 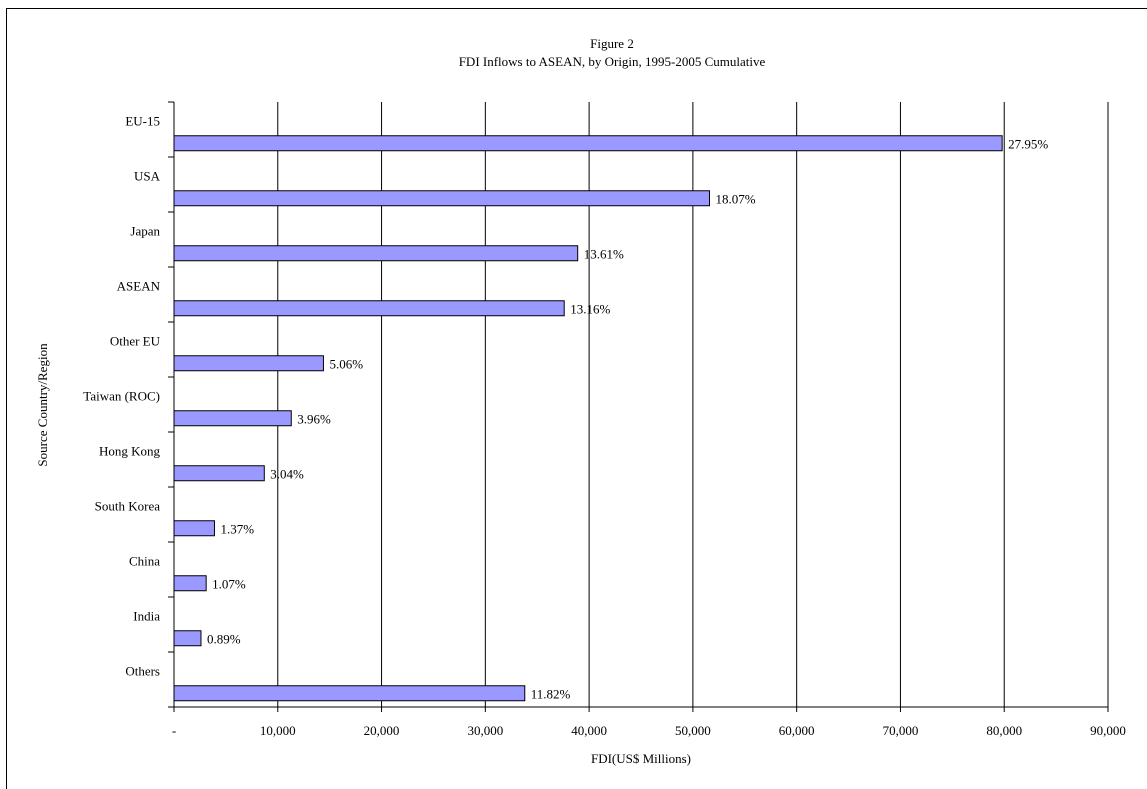 I want to click on x-tick-label: 10,000, so click(x=278, y=730).